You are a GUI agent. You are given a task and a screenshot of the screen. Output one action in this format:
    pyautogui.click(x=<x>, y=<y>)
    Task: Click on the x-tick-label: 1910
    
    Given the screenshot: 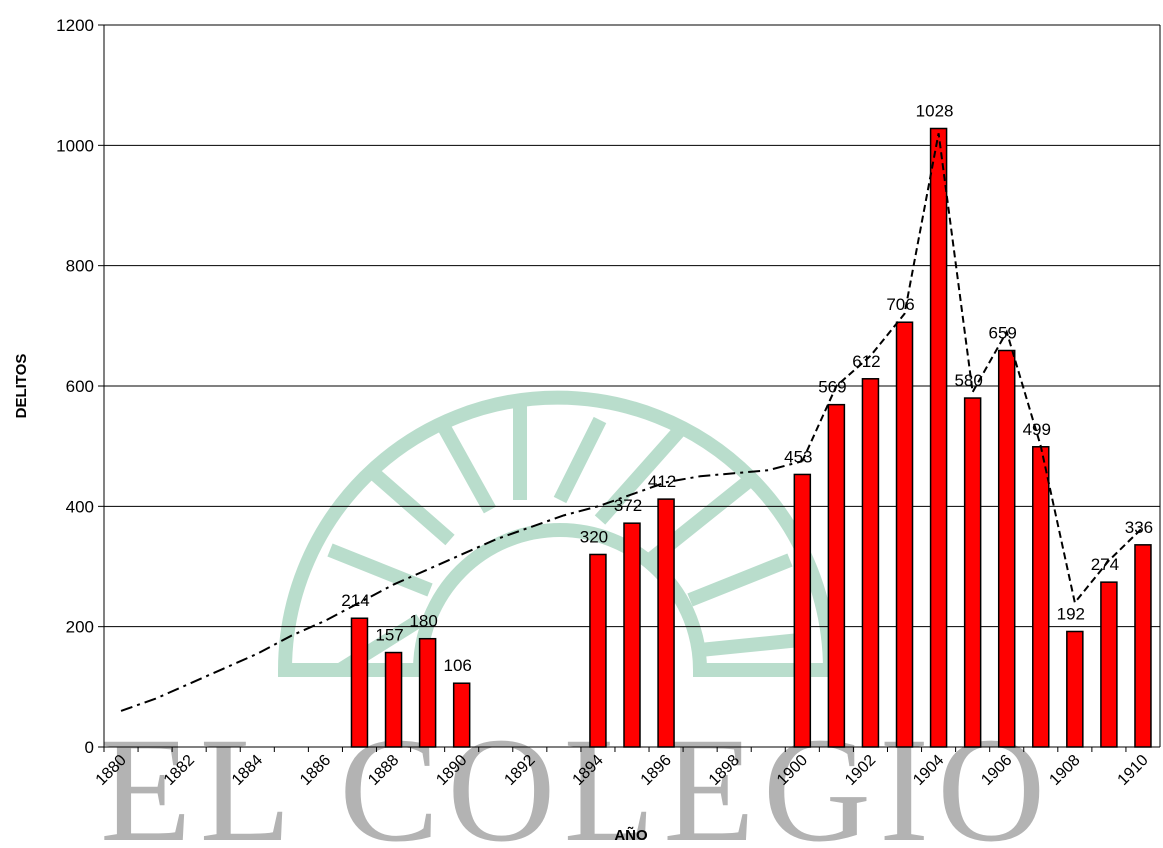 What is the action you would take?
    pyautogui.click(x=1133, y=770)
    